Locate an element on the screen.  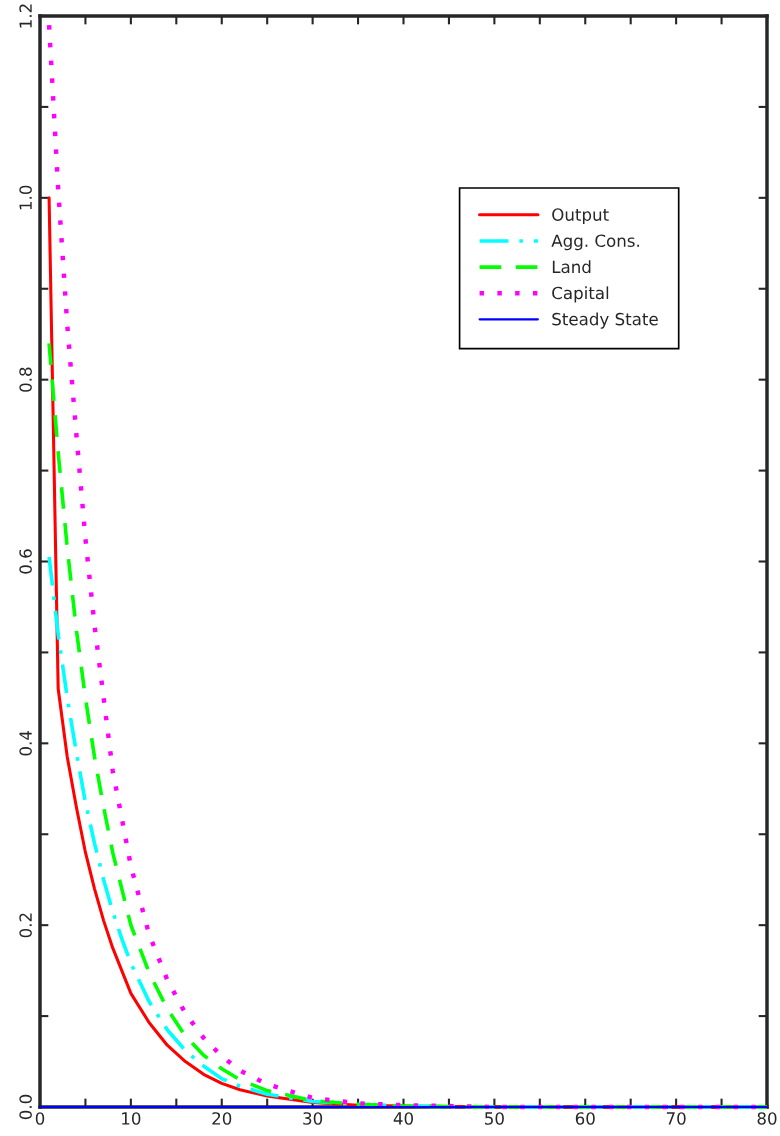
x-tick-label: 10 is located at coordinates (131, 1118).